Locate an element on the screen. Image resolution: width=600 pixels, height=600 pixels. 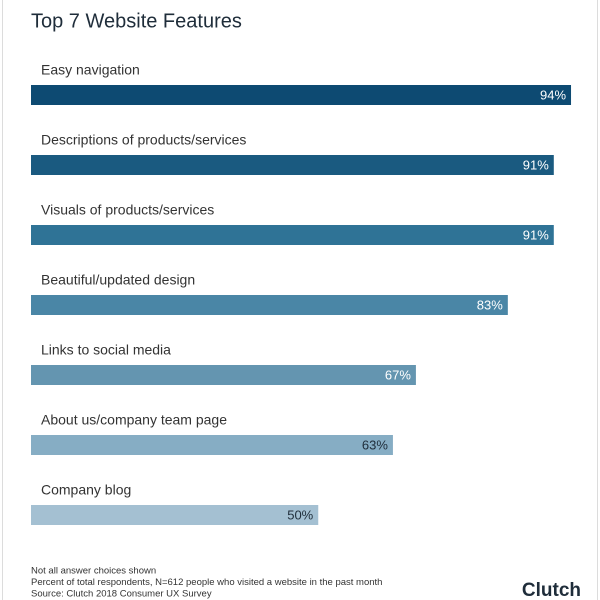
category-label: Beautiful/updated design is located at coordinates (118, 280).